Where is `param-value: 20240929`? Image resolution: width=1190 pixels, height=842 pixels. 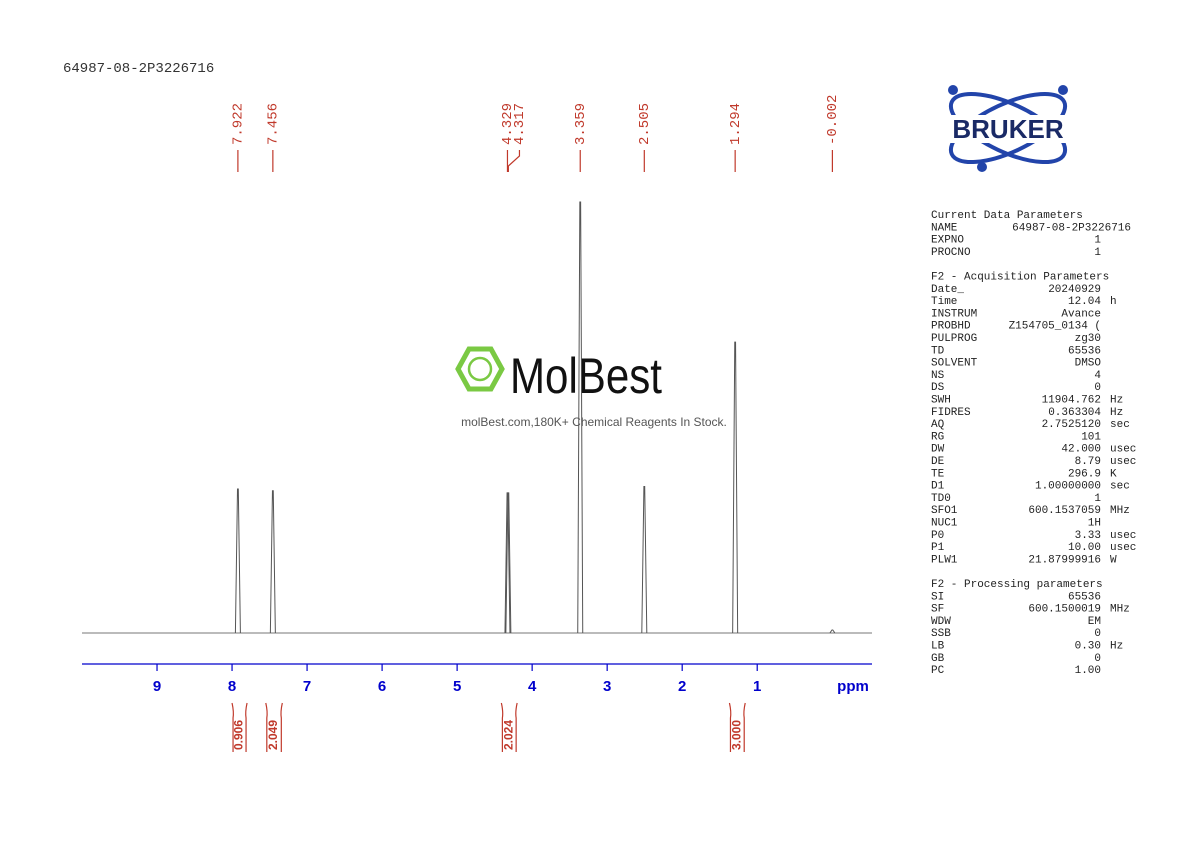 param-value: 20240929 is located at coordinates (1074, 290).